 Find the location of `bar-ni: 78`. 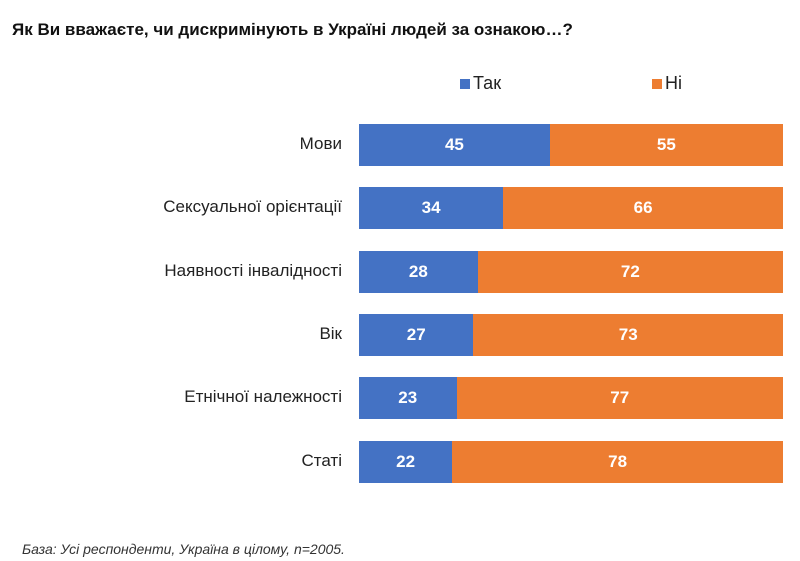

bar-ni: 78 is located at coordinates (617, 461).